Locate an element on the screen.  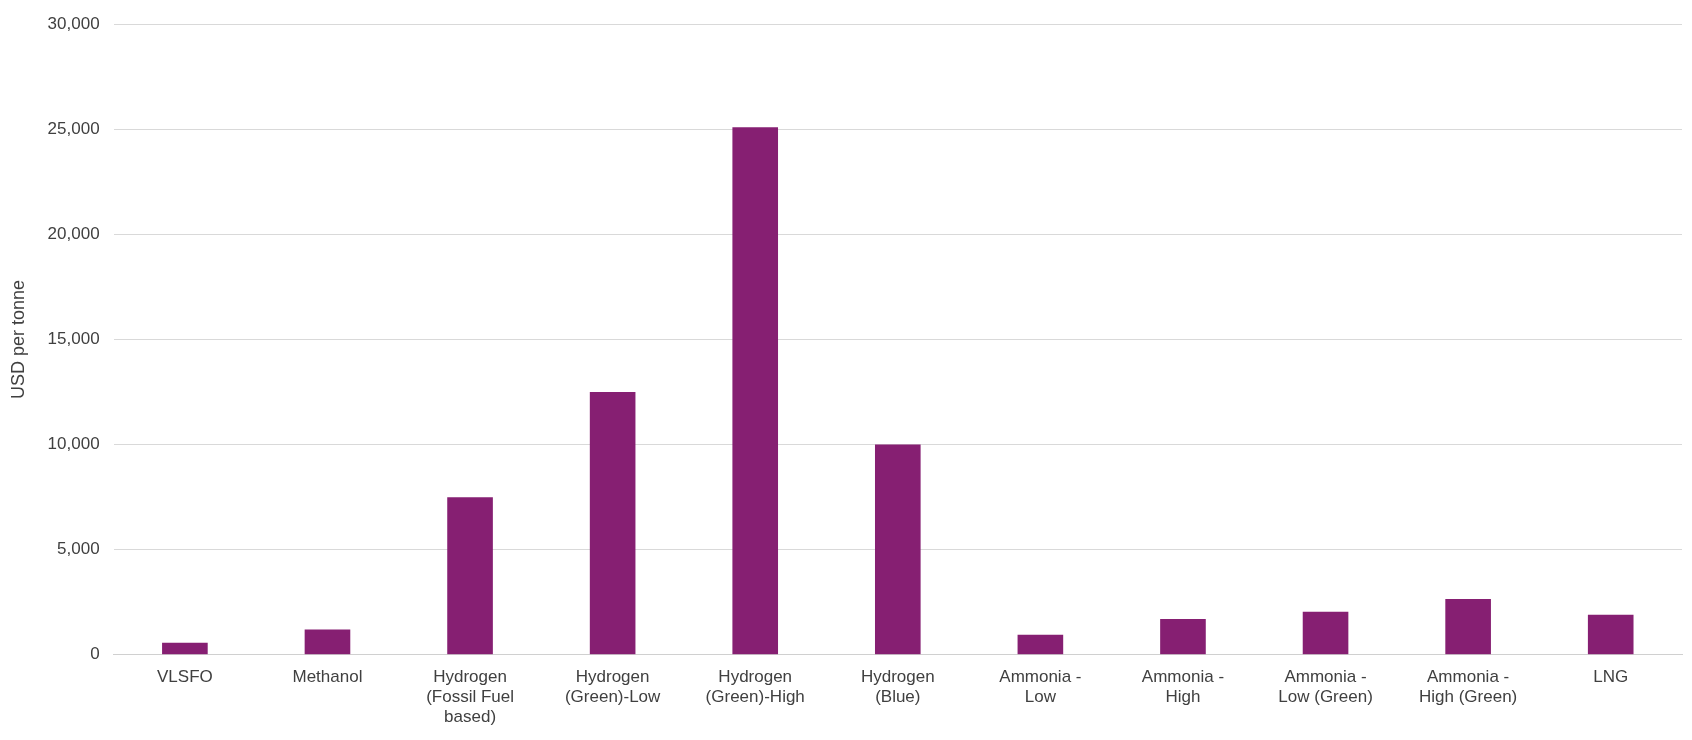
y-axis-title: USD per tonne is located at coordinates (17, 339).